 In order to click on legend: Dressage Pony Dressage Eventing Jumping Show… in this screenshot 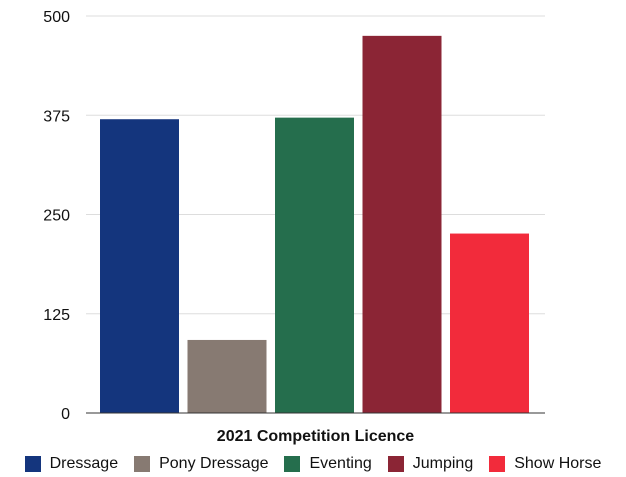, I will do `click(313, 464)`.